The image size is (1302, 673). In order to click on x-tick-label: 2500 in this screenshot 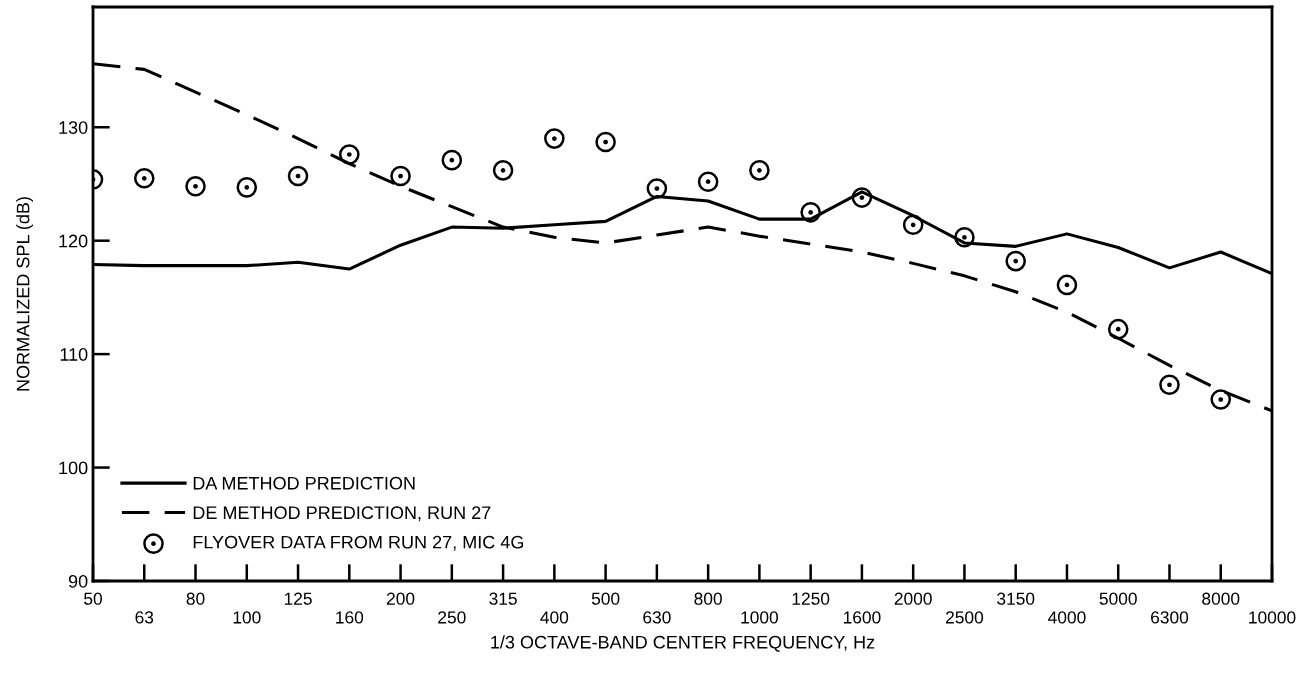, I will do `click(965, 617)`.